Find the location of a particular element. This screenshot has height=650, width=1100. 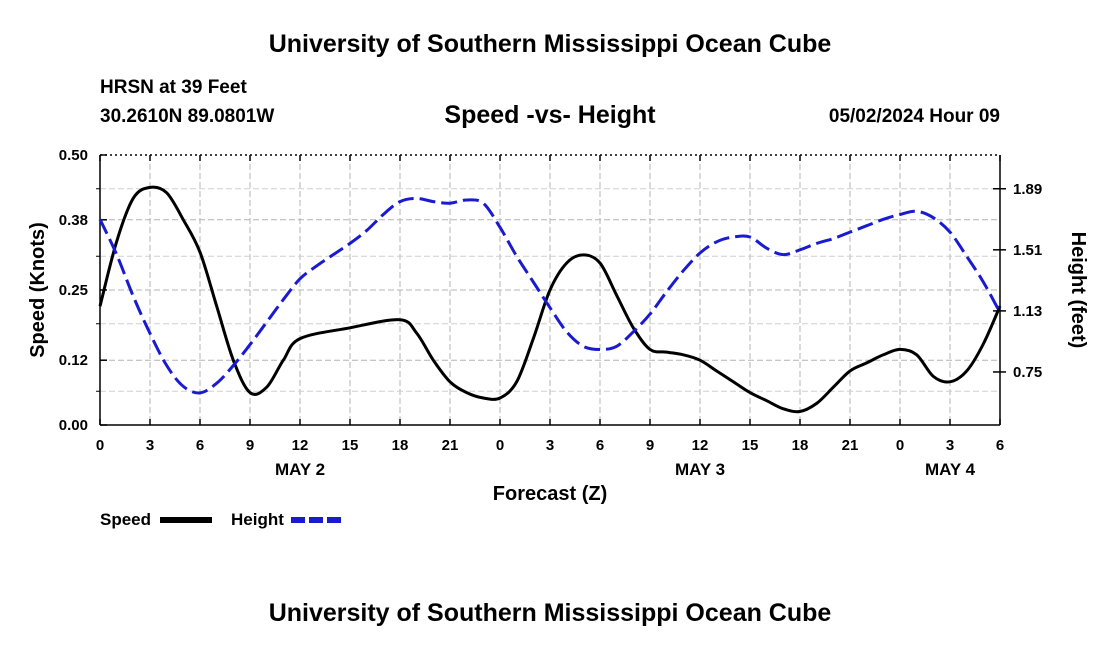

x-axis-label: Forecast (Z) is located at coordinates (550, 494).